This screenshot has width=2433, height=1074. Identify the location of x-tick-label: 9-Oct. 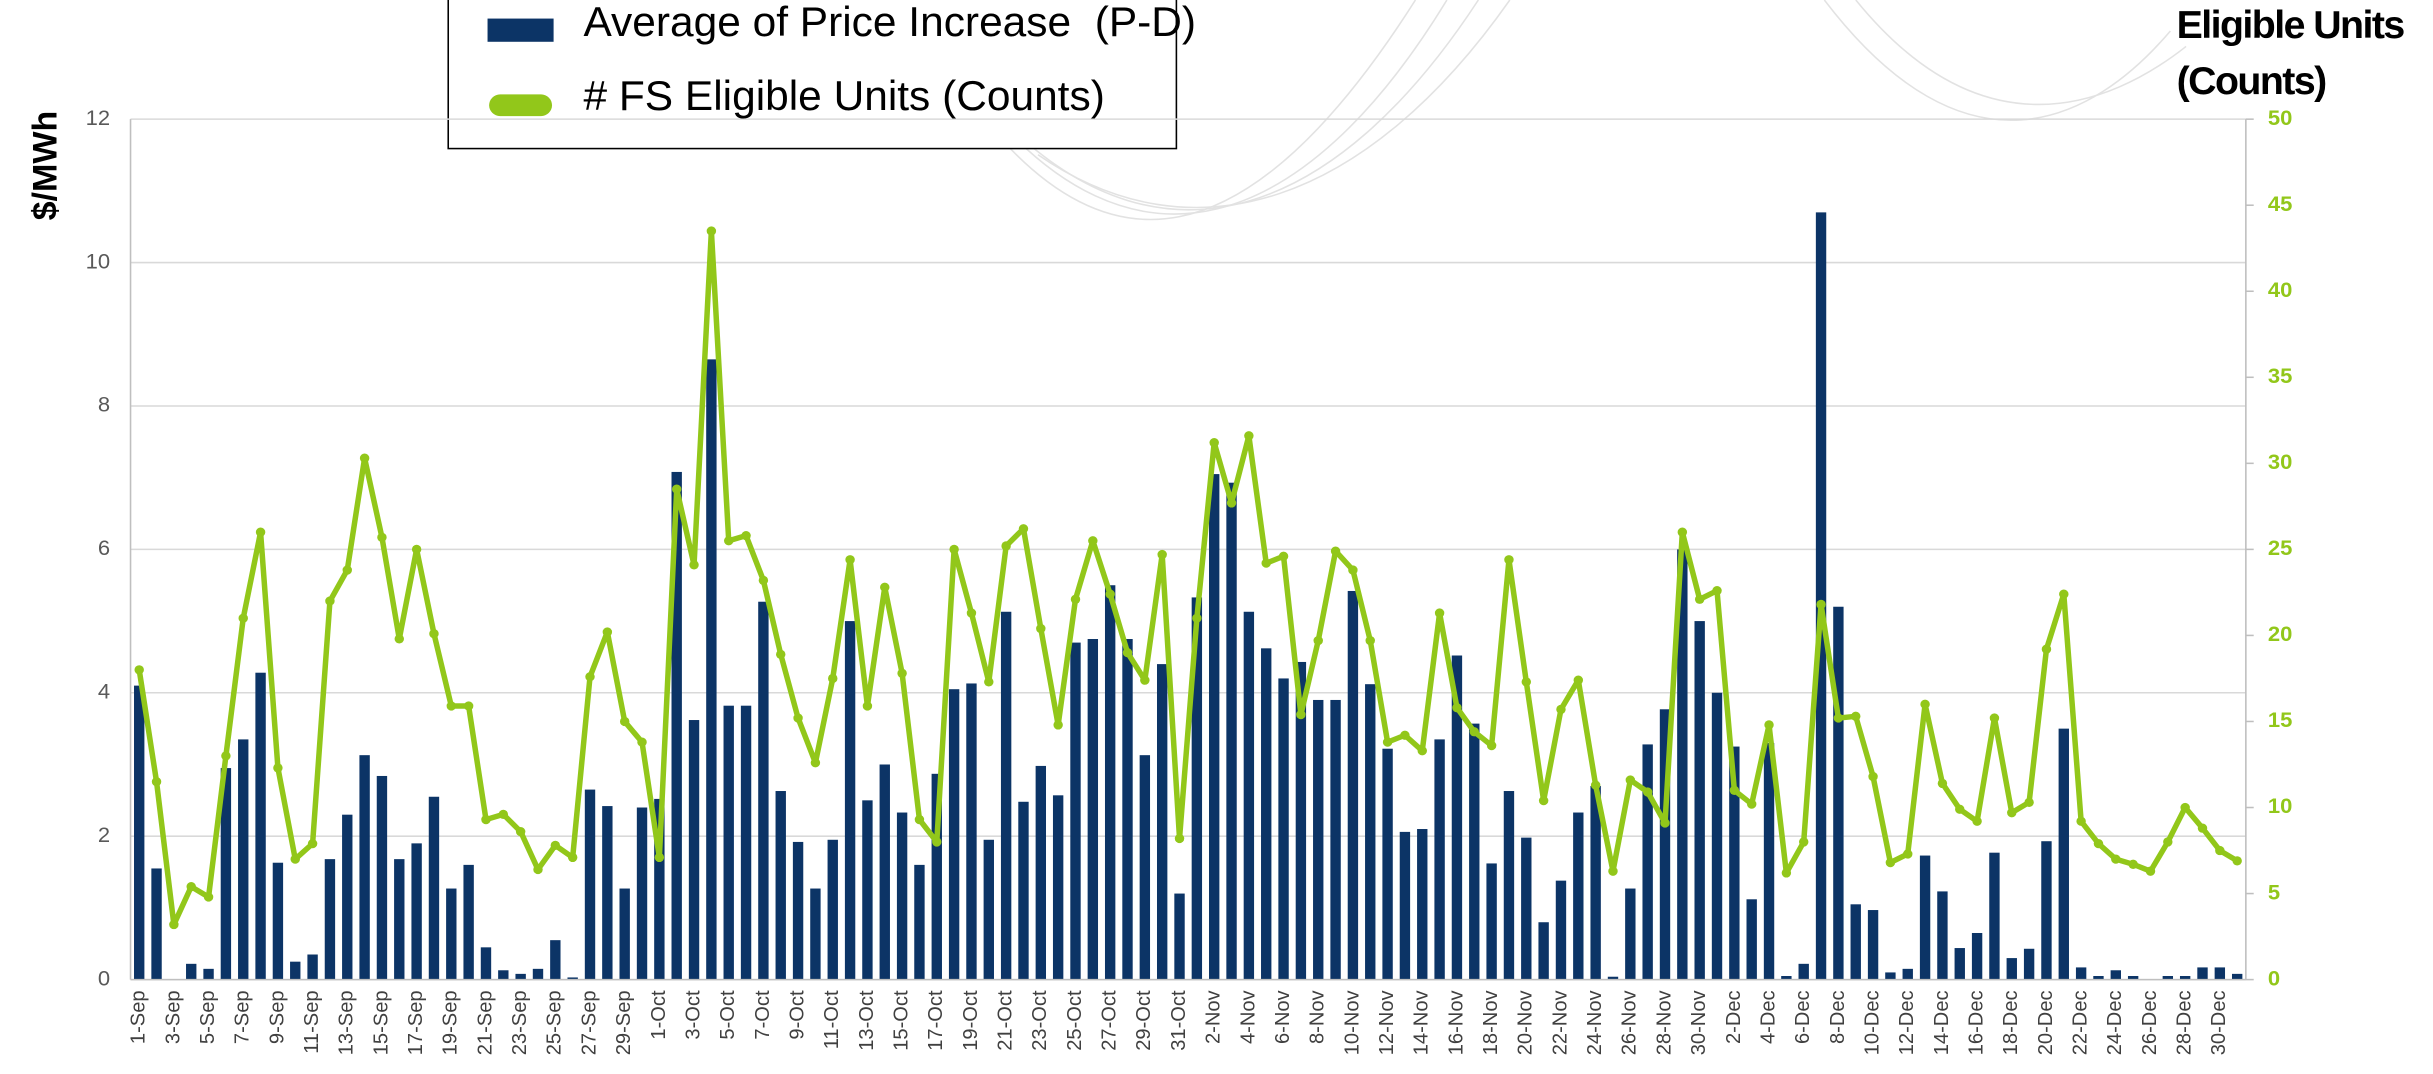
(797, 1015).